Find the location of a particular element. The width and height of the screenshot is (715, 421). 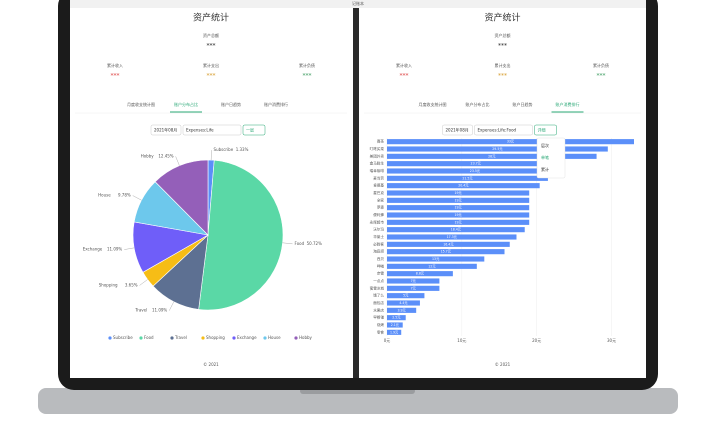

legend-label: Food is located at coordinates (149, 337).